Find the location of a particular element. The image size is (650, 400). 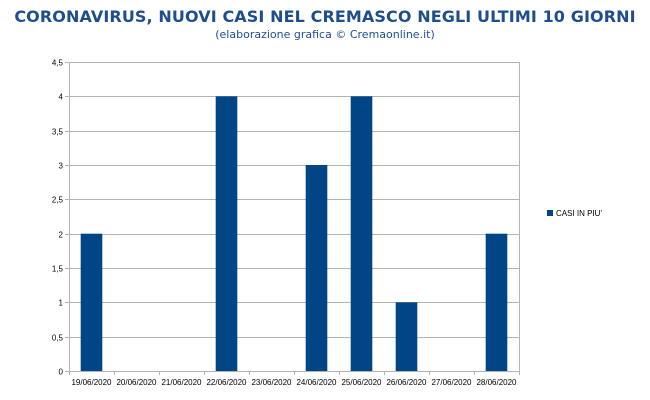

x-tick-label: 28/06/2020 is located at coordinates (496, 382).